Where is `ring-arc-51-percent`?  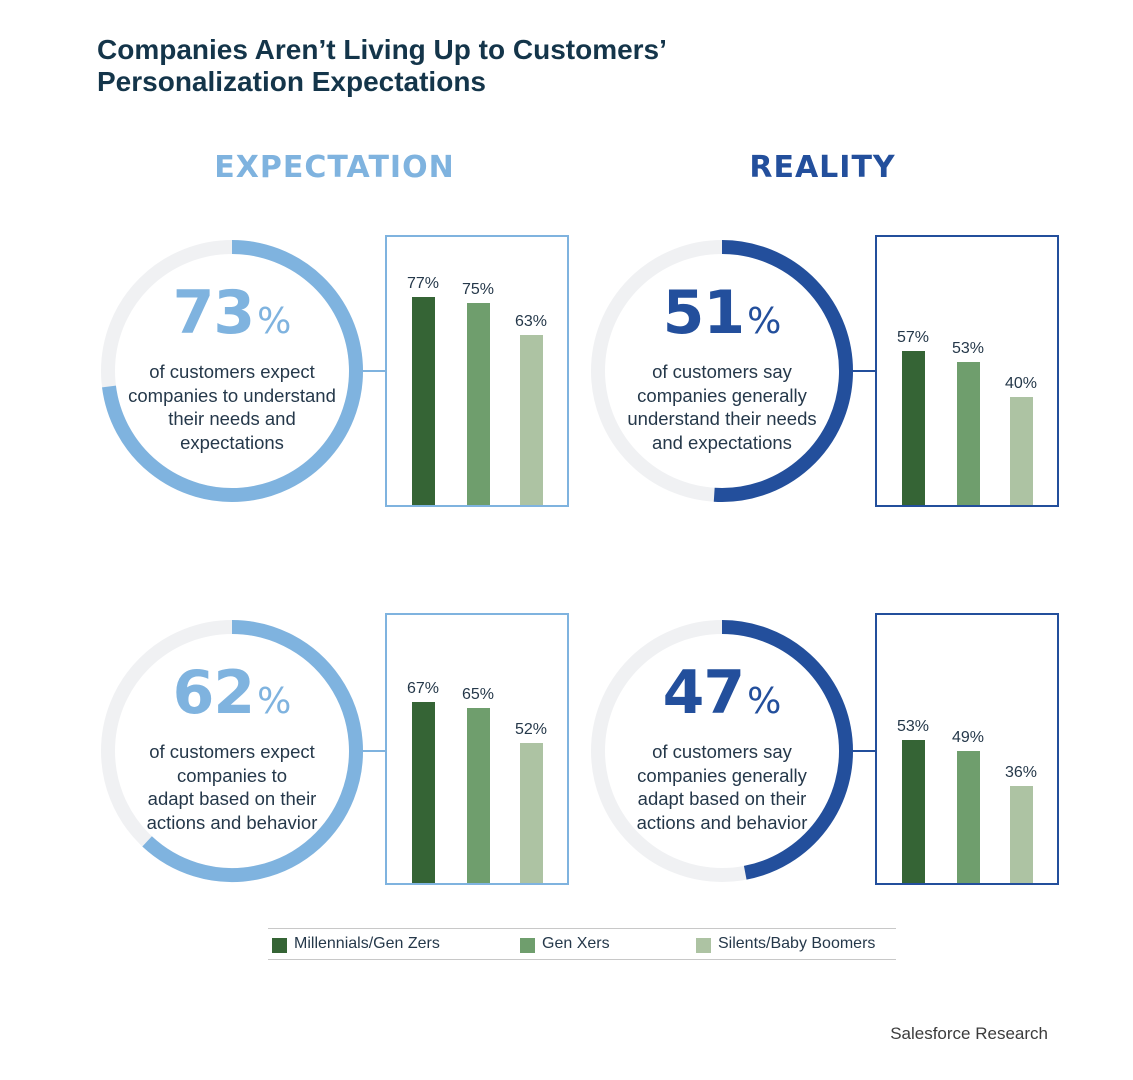 ring-arc-51-percent is located at coordinates (783, 371).